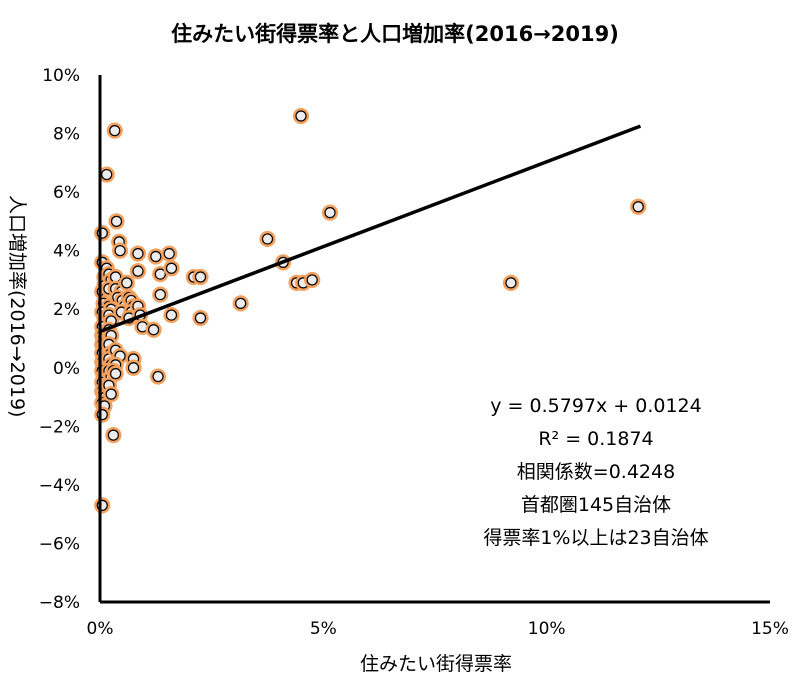  I want to click on y-tick-label: −2%, so click(59, 427).